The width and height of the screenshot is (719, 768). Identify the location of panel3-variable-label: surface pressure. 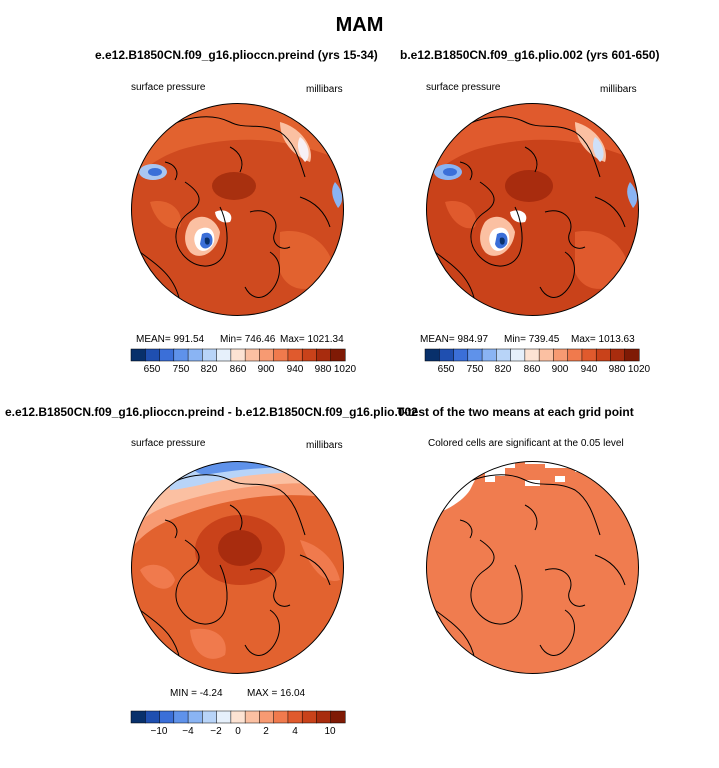
(168, 443).